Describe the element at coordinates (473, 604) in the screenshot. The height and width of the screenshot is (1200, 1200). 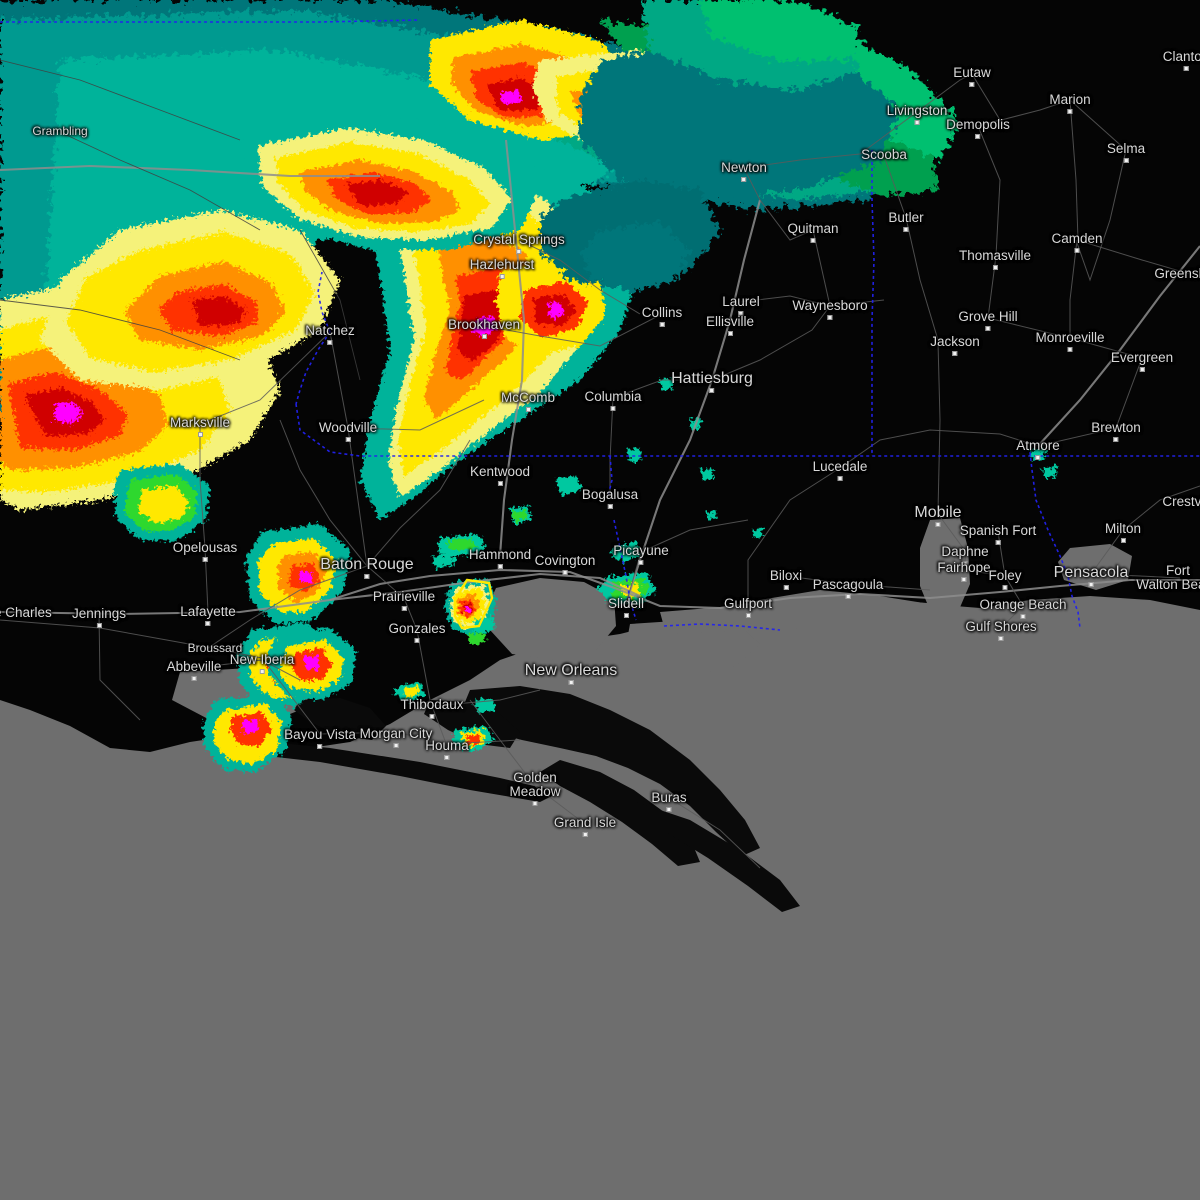
I see `severe-thunderstorm-warning-polygon` at that location.